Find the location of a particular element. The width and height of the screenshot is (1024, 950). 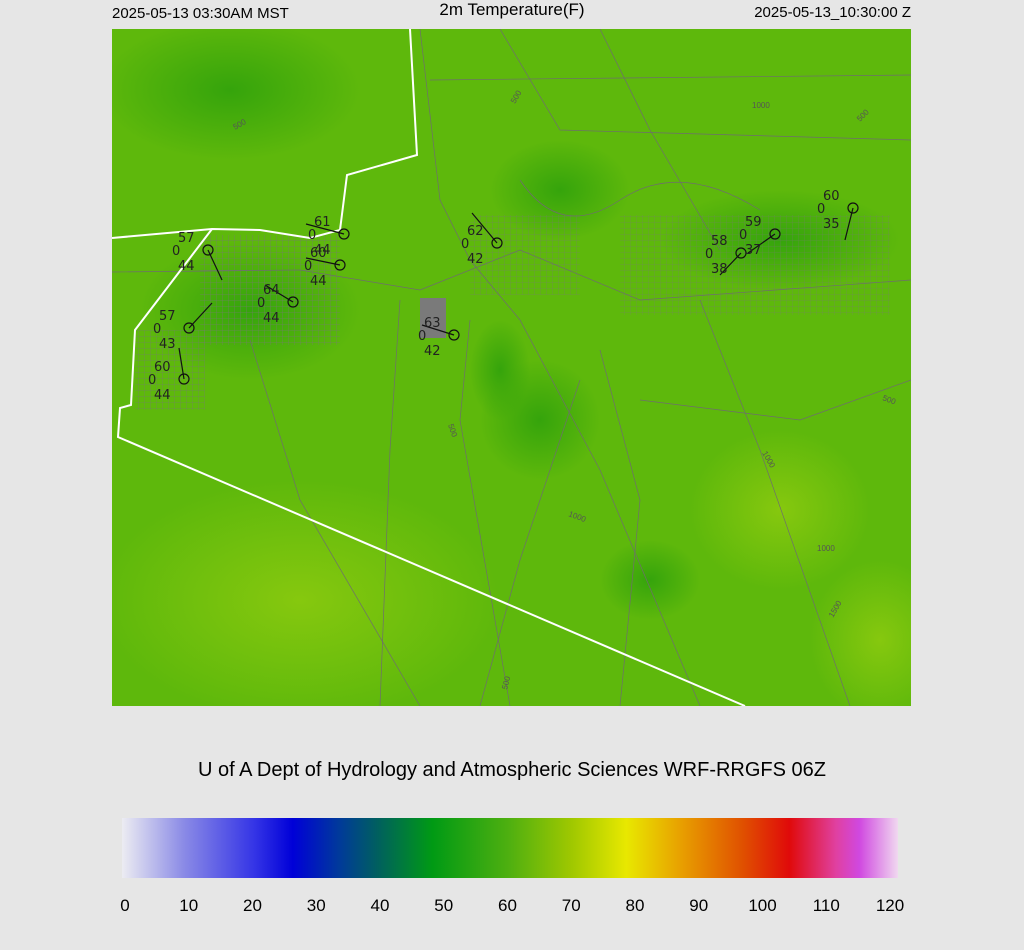

tick-label: 0 is located at coordinates (124, 905).